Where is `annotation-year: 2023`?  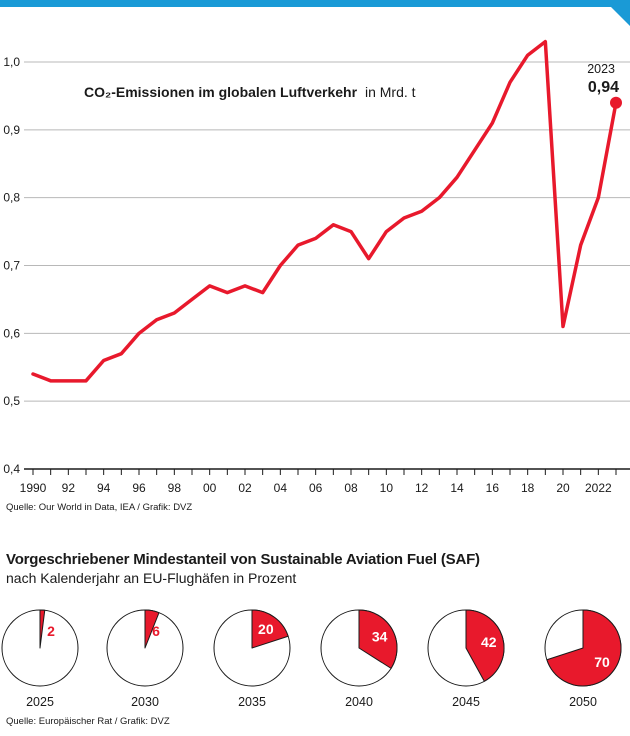 annotation-year: 2023 is located at coordinates (601, 69).